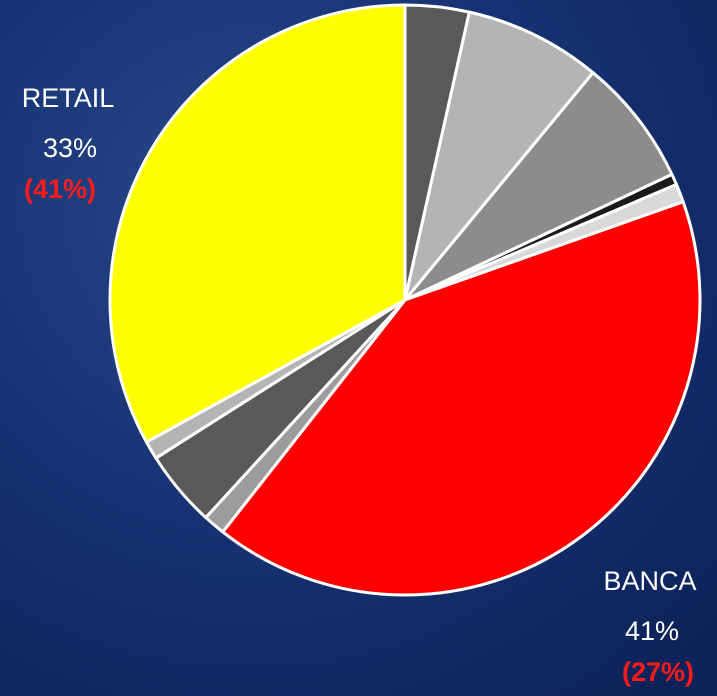 The height and width of the screenshot is (696, 717). What do you see at coordinates (60, 189) in the screenshot?
I see `previous-value-label: (41%)` at bounding box center [60, 189].